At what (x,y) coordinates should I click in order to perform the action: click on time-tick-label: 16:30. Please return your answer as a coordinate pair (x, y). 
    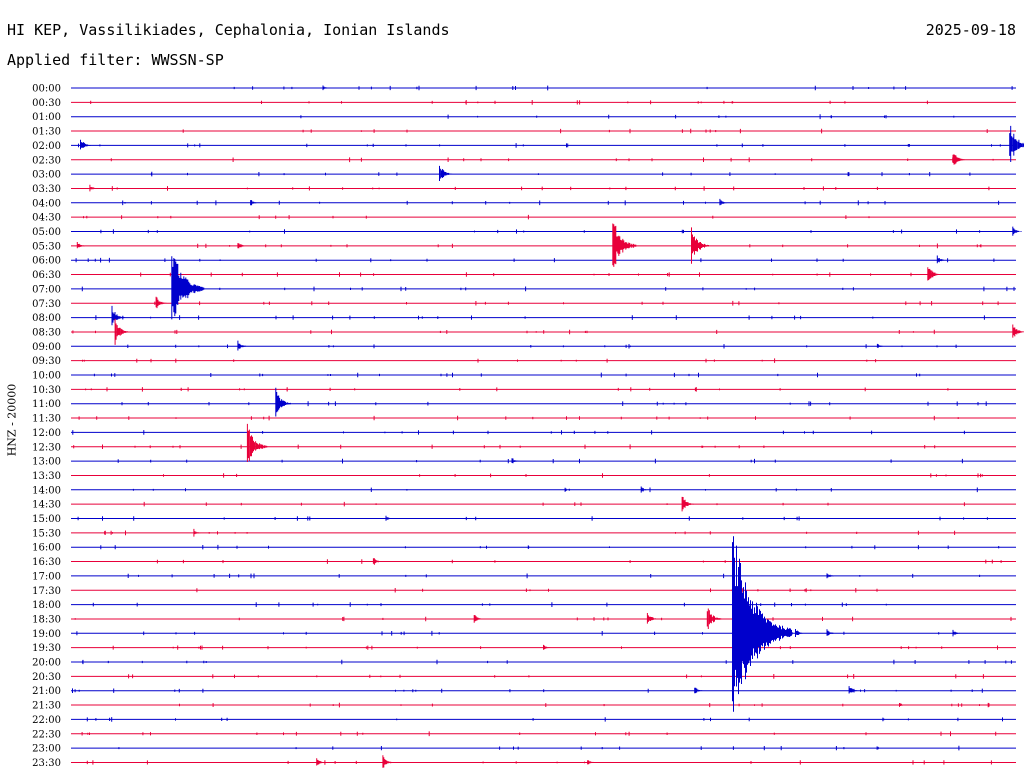
    Looking at the image, I should click on (46, 562).